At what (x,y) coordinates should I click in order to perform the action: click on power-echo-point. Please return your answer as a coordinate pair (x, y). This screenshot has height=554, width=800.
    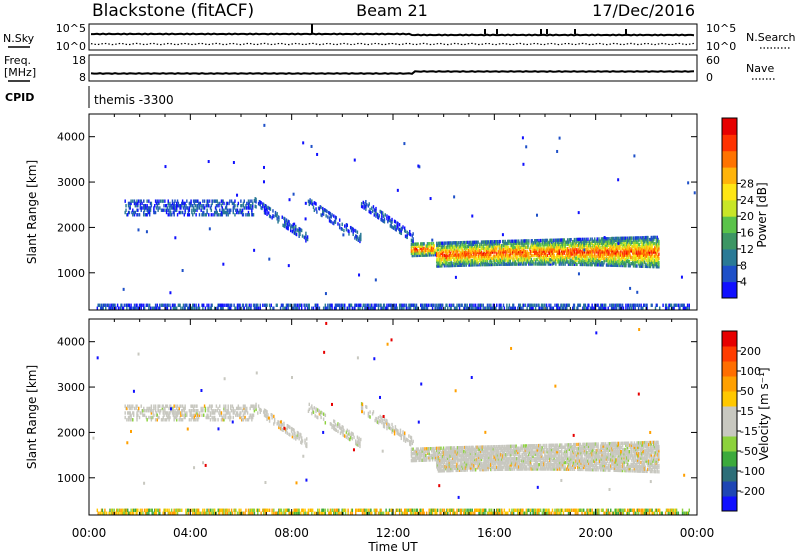
    Looking at the image, I should click on (430, 199).